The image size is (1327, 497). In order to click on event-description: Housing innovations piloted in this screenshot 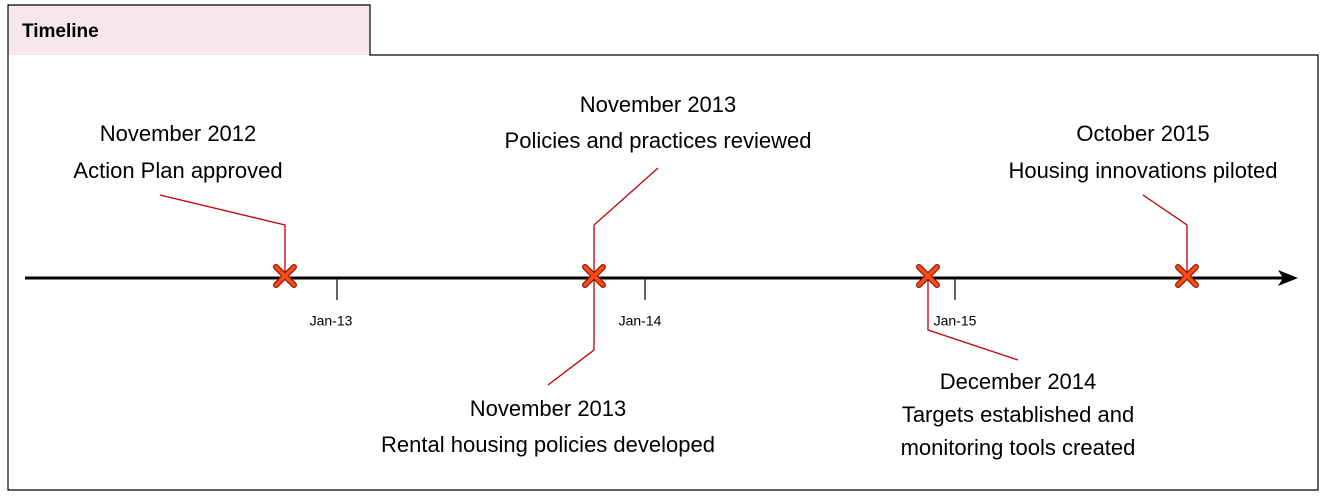, I will do `click(1142, 170)`.